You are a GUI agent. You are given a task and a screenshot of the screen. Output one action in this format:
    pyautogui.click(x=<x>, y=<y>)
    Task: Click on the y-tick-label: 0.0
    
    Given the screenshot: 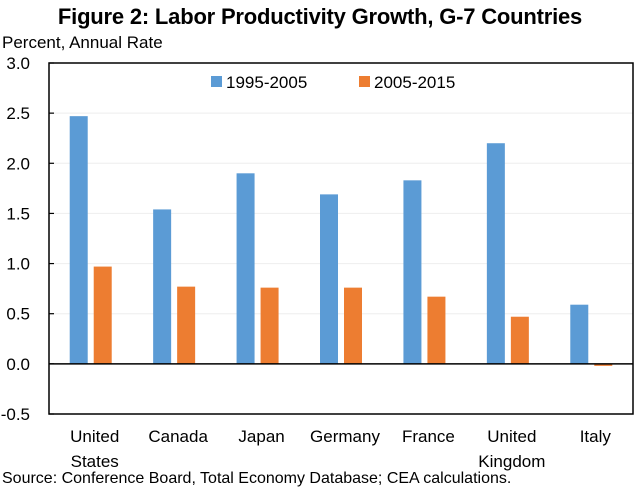 What is the action you would take?
    pyautogui.click(x=18, y=364)
    